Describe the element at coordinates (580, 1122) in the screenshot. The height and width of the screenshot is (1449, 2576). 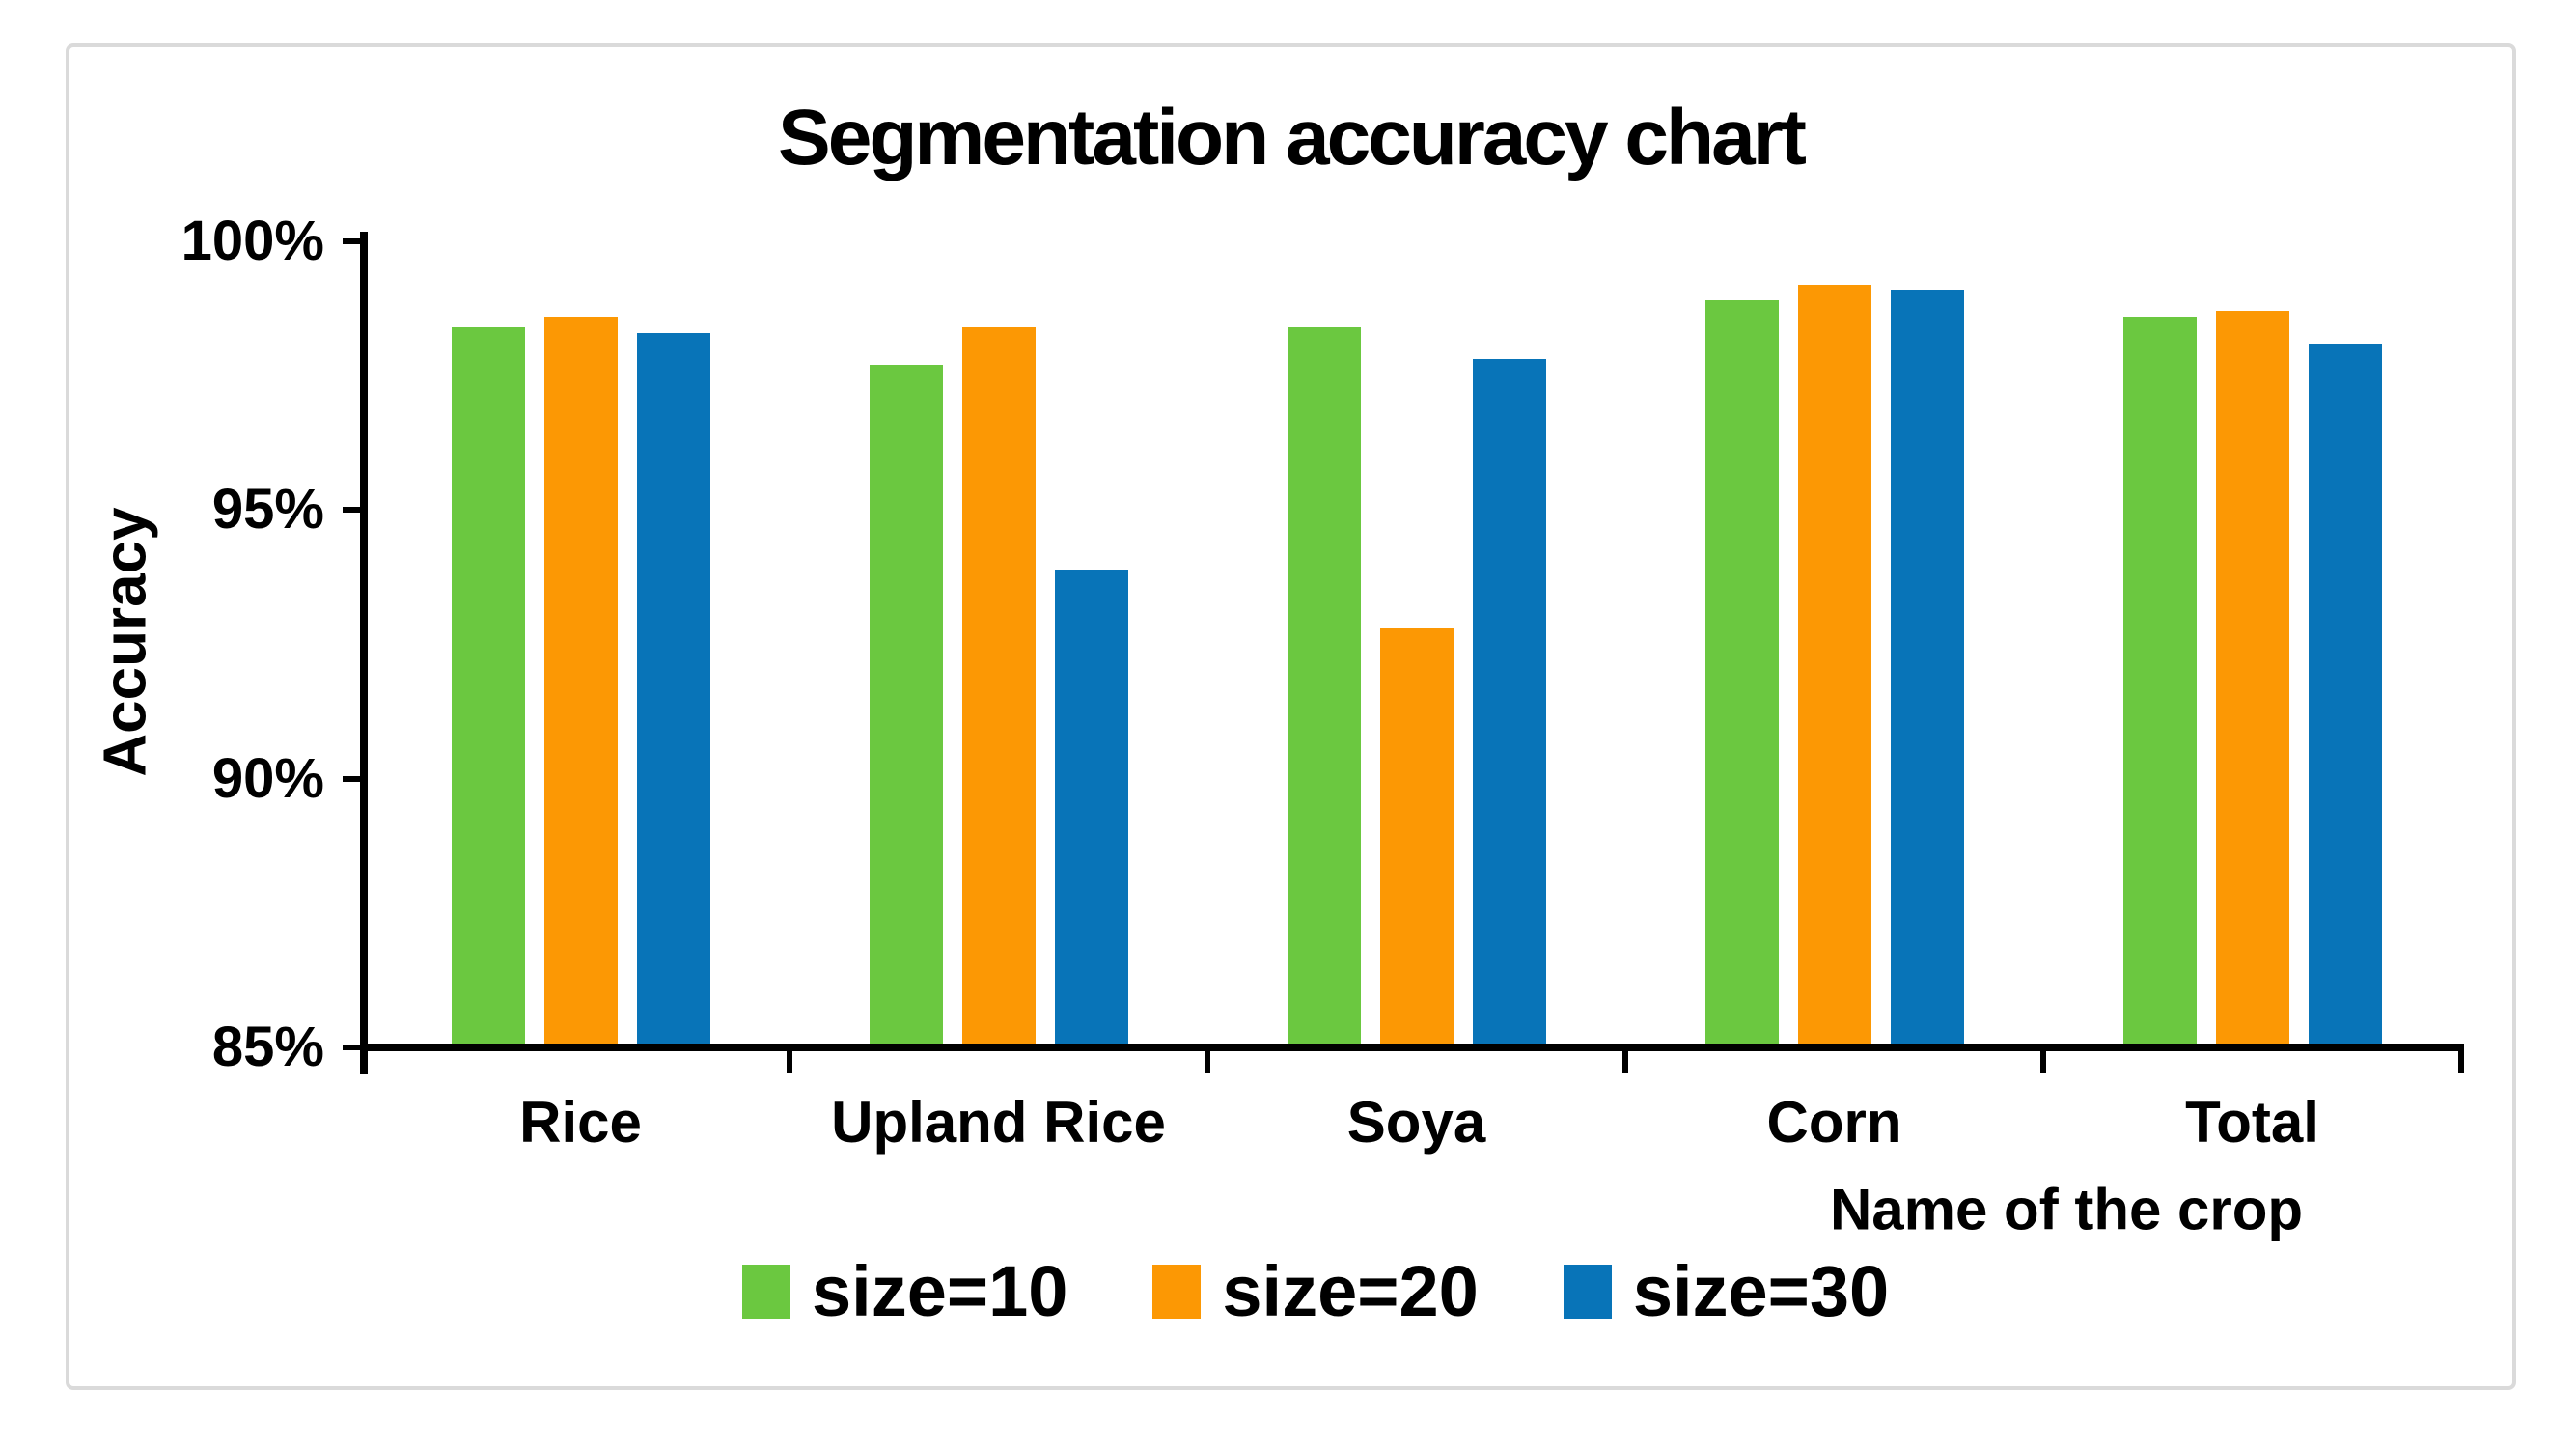
I see `category-label-rice: Rice` at that location.